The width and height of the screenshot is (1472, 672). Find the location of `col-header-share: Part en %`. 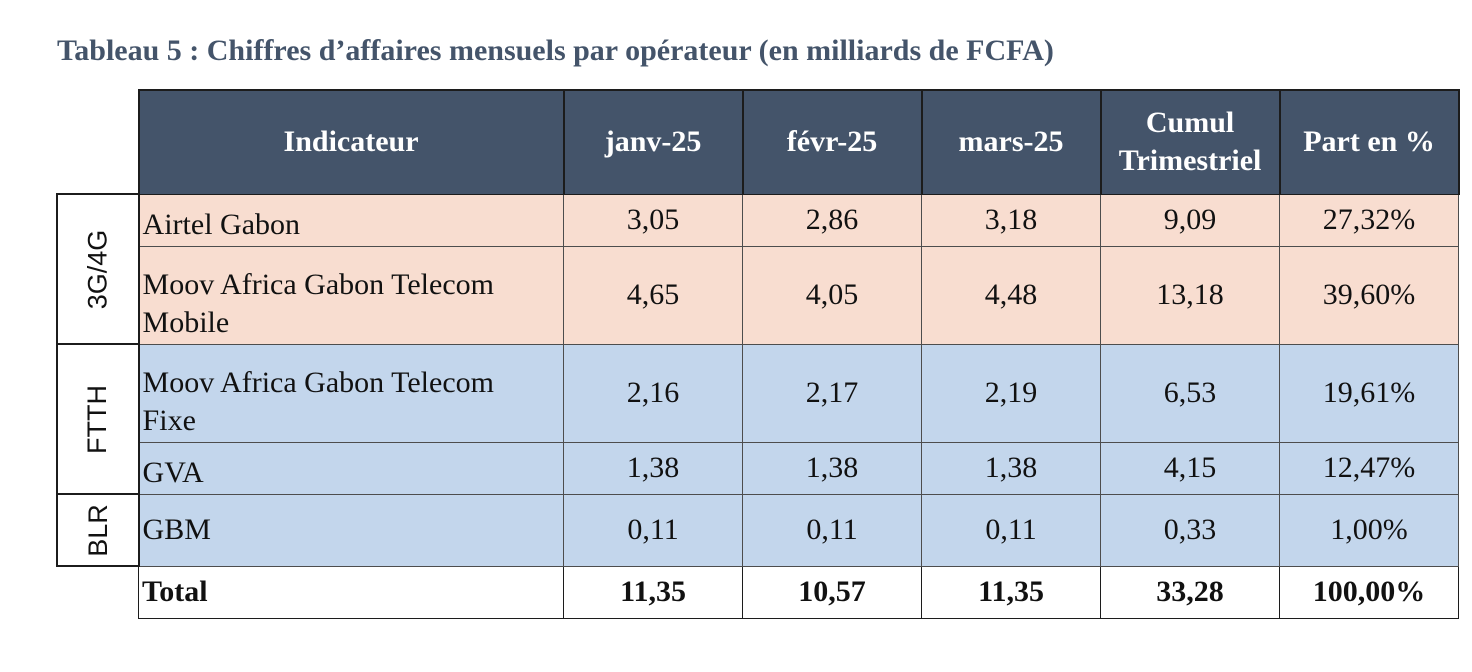

col-header-share: Part en % is located at coordinates (1369, 142).